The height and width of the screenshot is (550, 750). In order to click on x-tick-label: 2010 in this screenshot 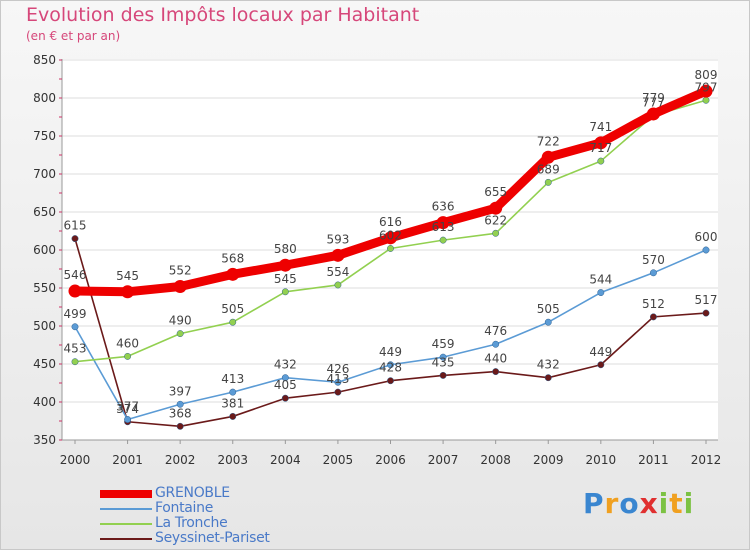, I will do `click(601, 460)`.